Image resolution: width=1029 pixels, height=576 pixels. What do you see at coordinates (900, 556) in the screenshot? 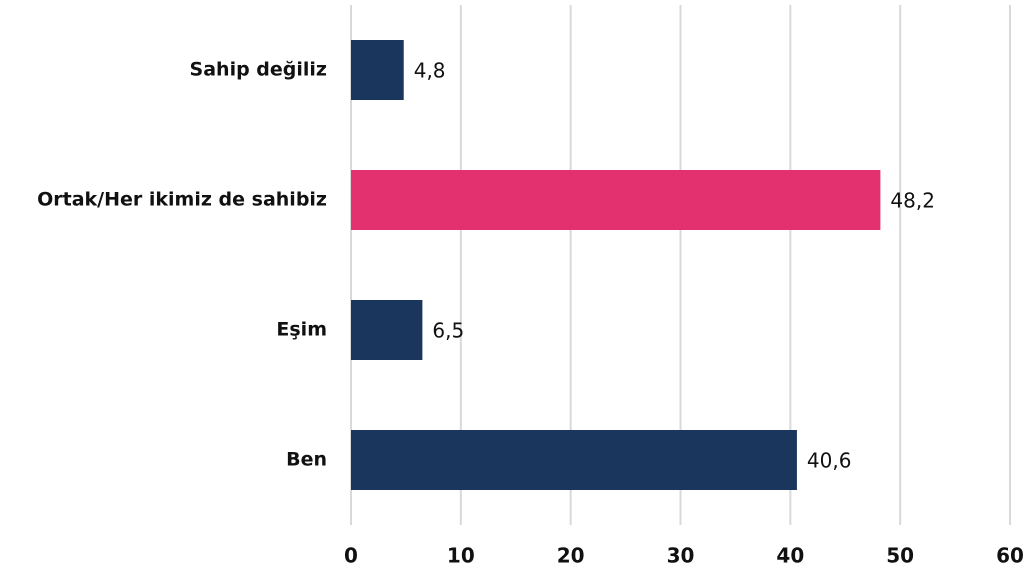
I see `x-tick-label: 50` at bounding box center [900, 556].